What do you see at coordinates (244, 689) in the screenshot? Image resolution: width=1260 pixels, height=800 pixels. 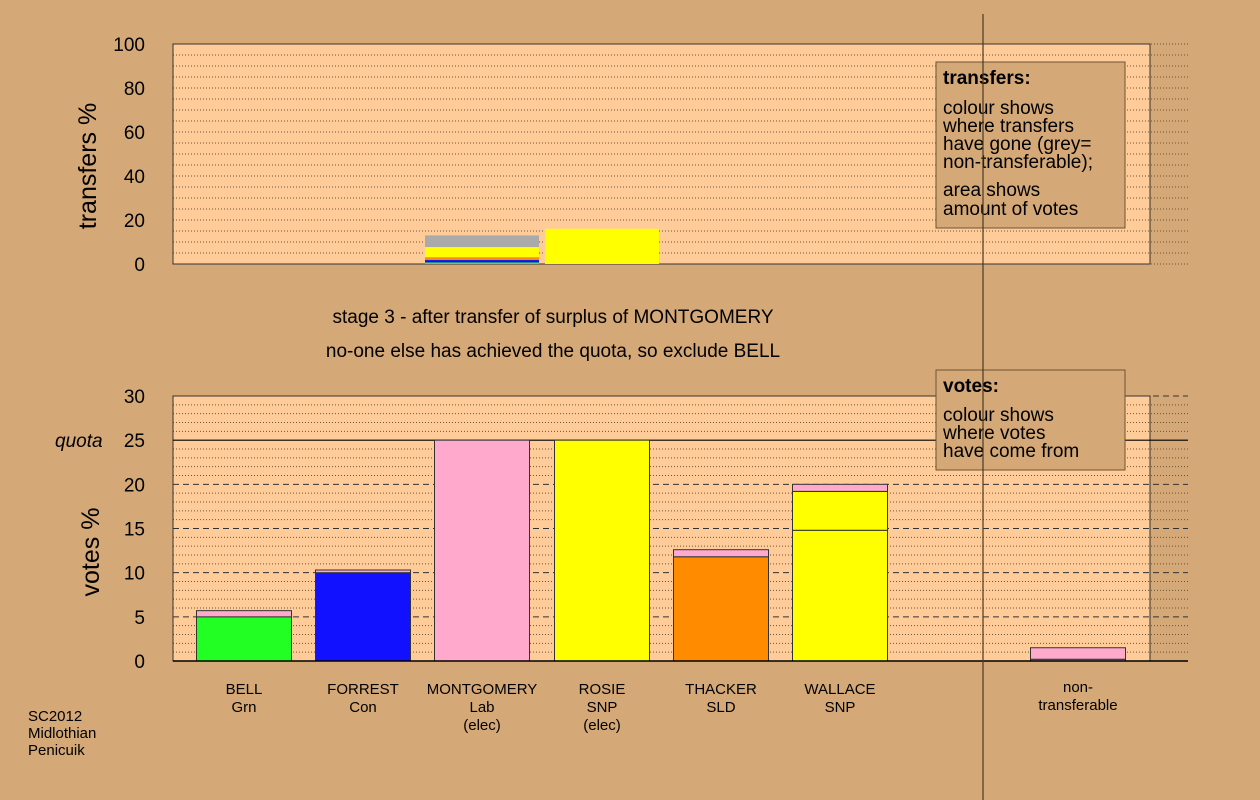 I see `candidate-label: BELL` at bounding box center [244, 689].